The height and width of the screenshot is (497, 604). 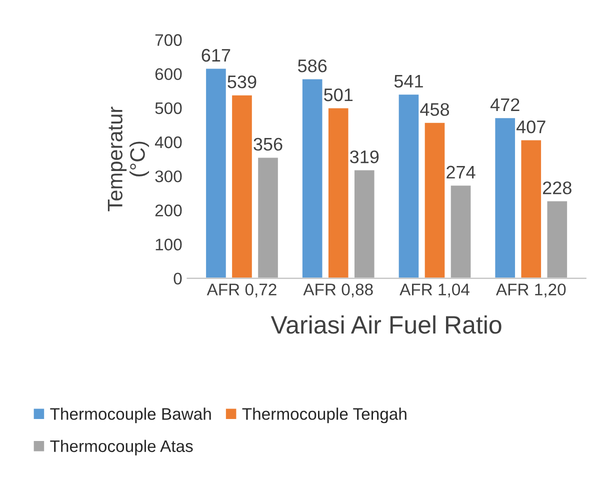 What do you see at coordinates (408, 81) in the screenshot?
I see `data-label: 541` at bounding box center [408, 81].